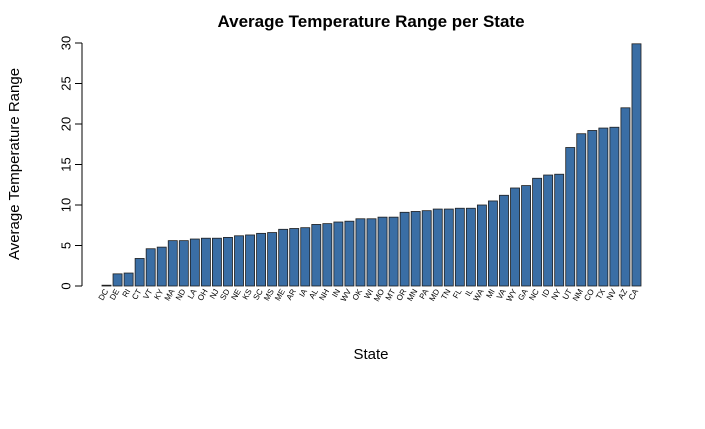  What do you see at coordinates (371, 252) in the screenshot?
I see `bar-wi` at bounding box center [371, 252].